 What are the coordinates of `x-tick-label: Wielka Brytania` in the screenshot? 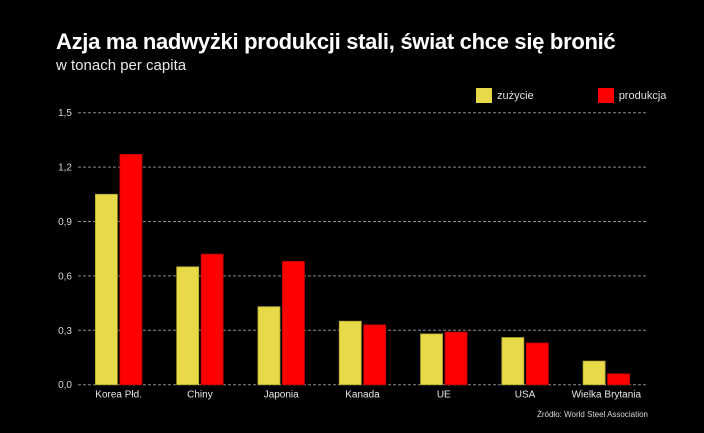 It's located at (607, 395).